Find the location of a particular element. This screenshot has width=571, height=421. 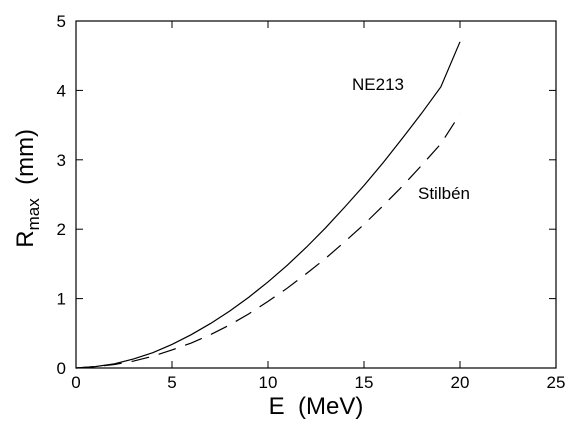

x-tick-label: 15 is located at coordinates (364, 382).